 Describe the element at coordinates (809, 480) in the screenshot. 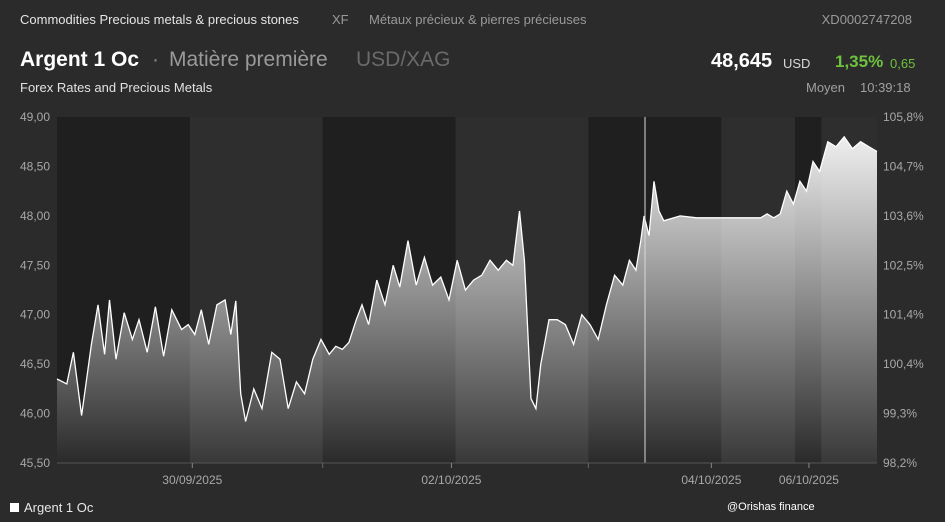

I see `x-tick-label: 06/10/2025` at that location.